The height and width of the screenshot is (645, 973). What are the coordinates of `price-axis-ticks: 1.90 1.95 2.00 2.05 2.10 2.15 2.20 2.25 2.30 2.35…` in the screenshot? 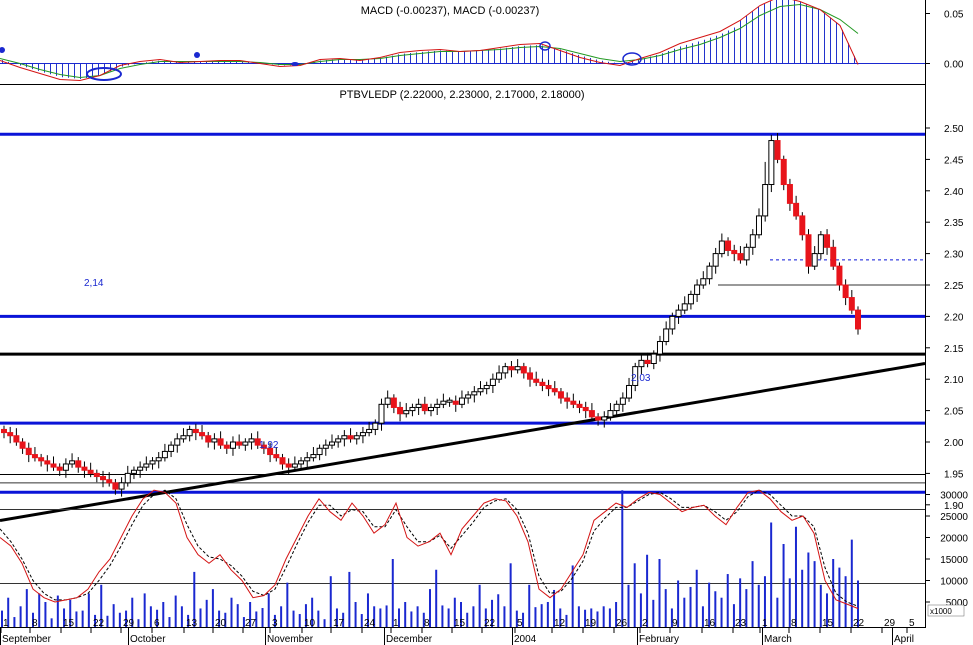 It's located at (944, 318).